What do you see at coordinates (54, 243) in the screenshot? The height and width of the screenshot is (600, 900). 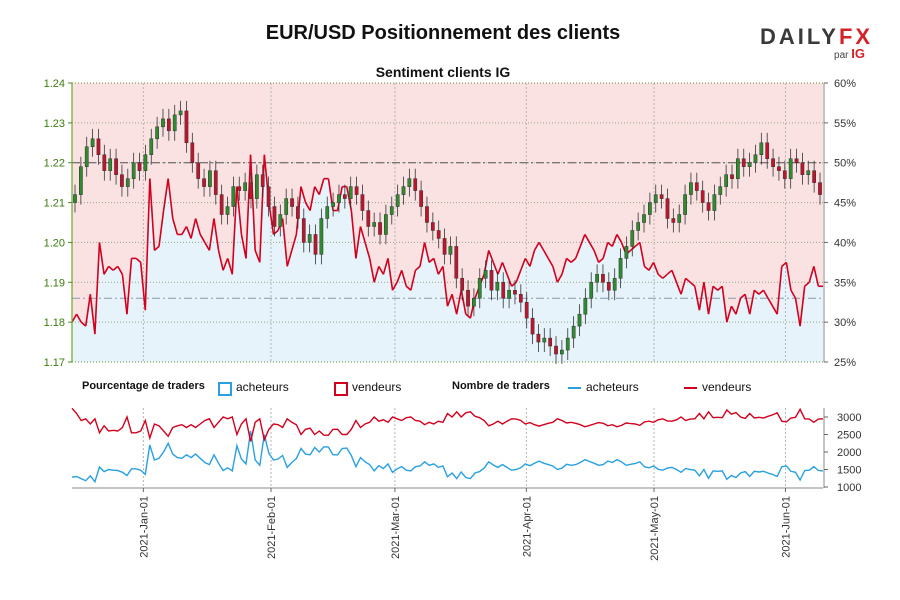 I see `y-left-tick-label: 1.20` at bounding box center [54, 243].